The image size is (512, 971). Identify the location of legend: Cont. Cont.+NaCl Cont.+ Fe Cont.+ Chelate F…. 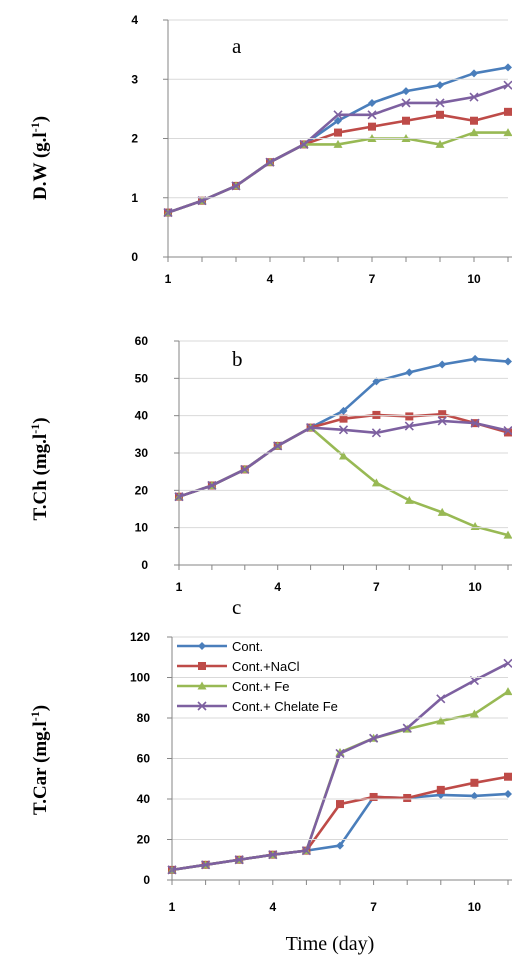
(257, 676).